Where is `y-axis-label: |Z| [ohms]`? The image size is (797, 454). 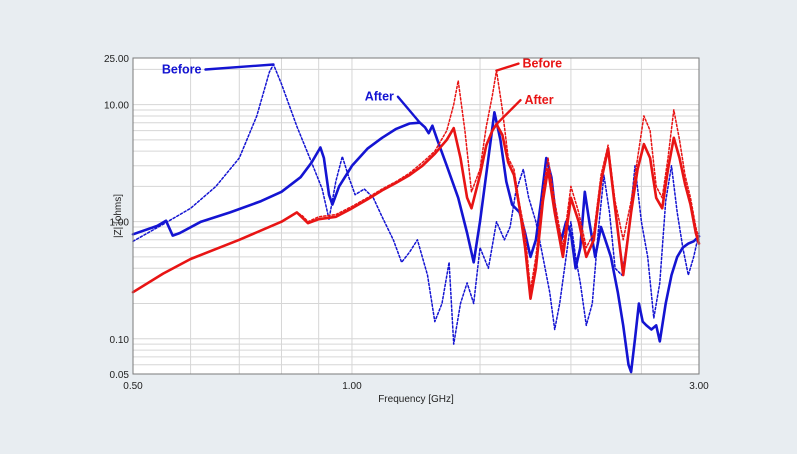
y-axis-label: |Z| [ohms] is located at coordinates (118, 216).